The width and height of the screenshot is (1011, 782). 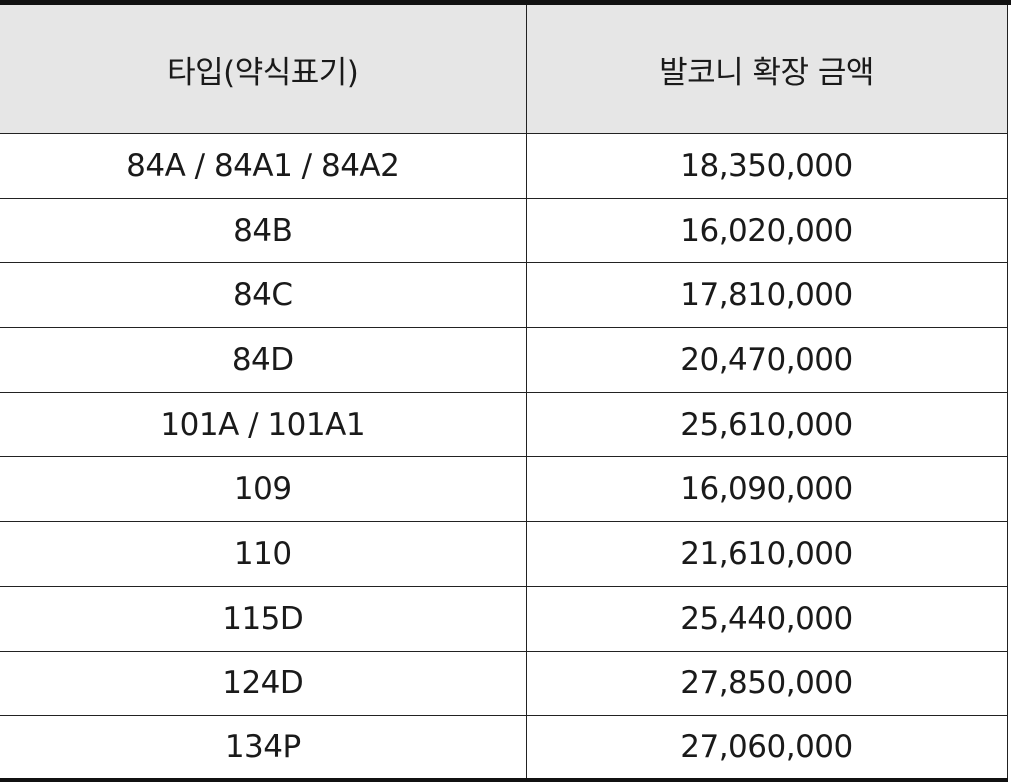 I want to click on table-row: 124D 27,850,000, so click(x=505, y=684).